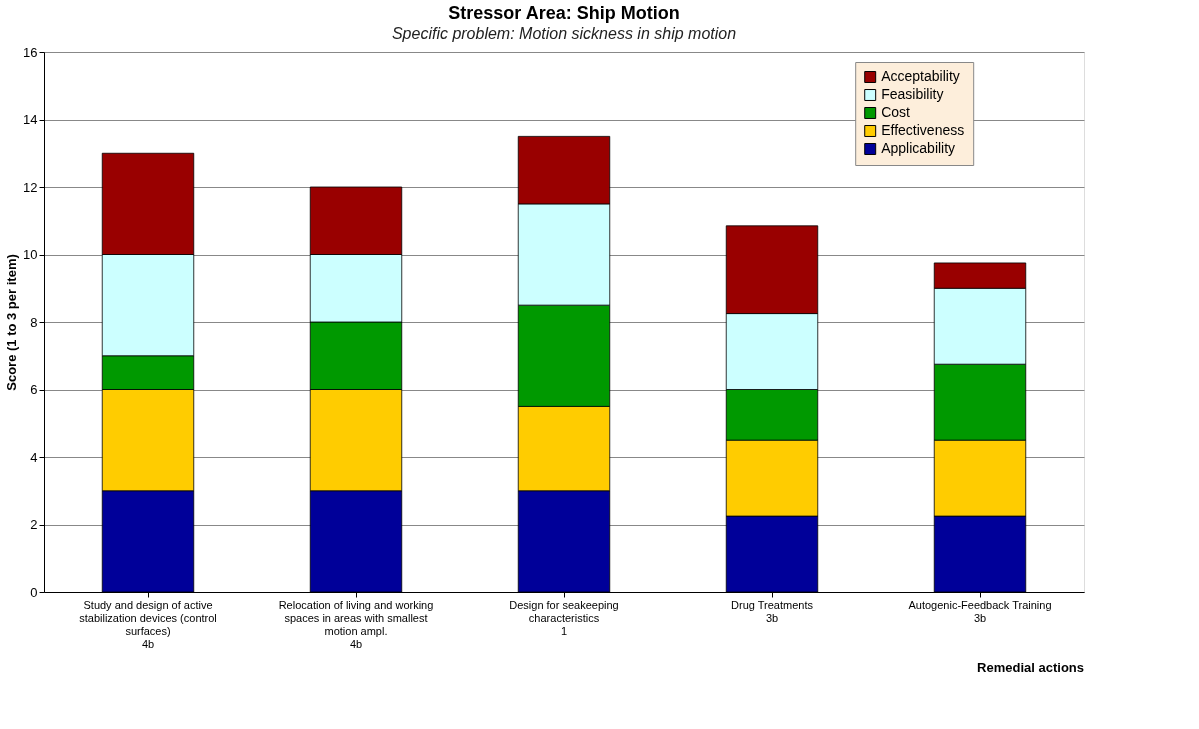  Describe the element at coordinates (30, 52) in the screenshot. I see `y-tick-label: 16` at that location.